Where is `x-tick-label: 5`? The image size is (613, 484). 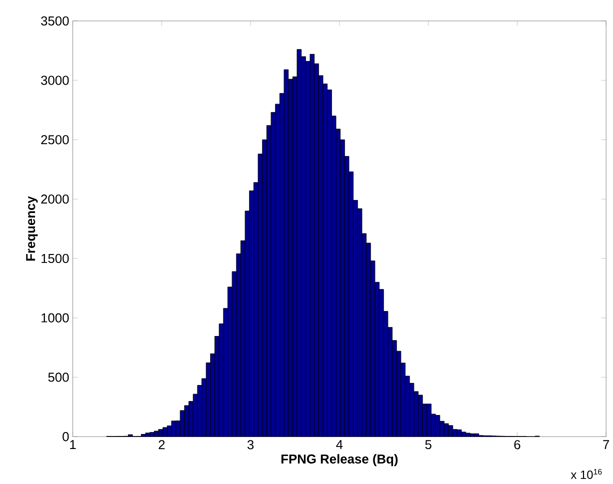
x-tick-label: 5 is located at coordinates (428, 444).